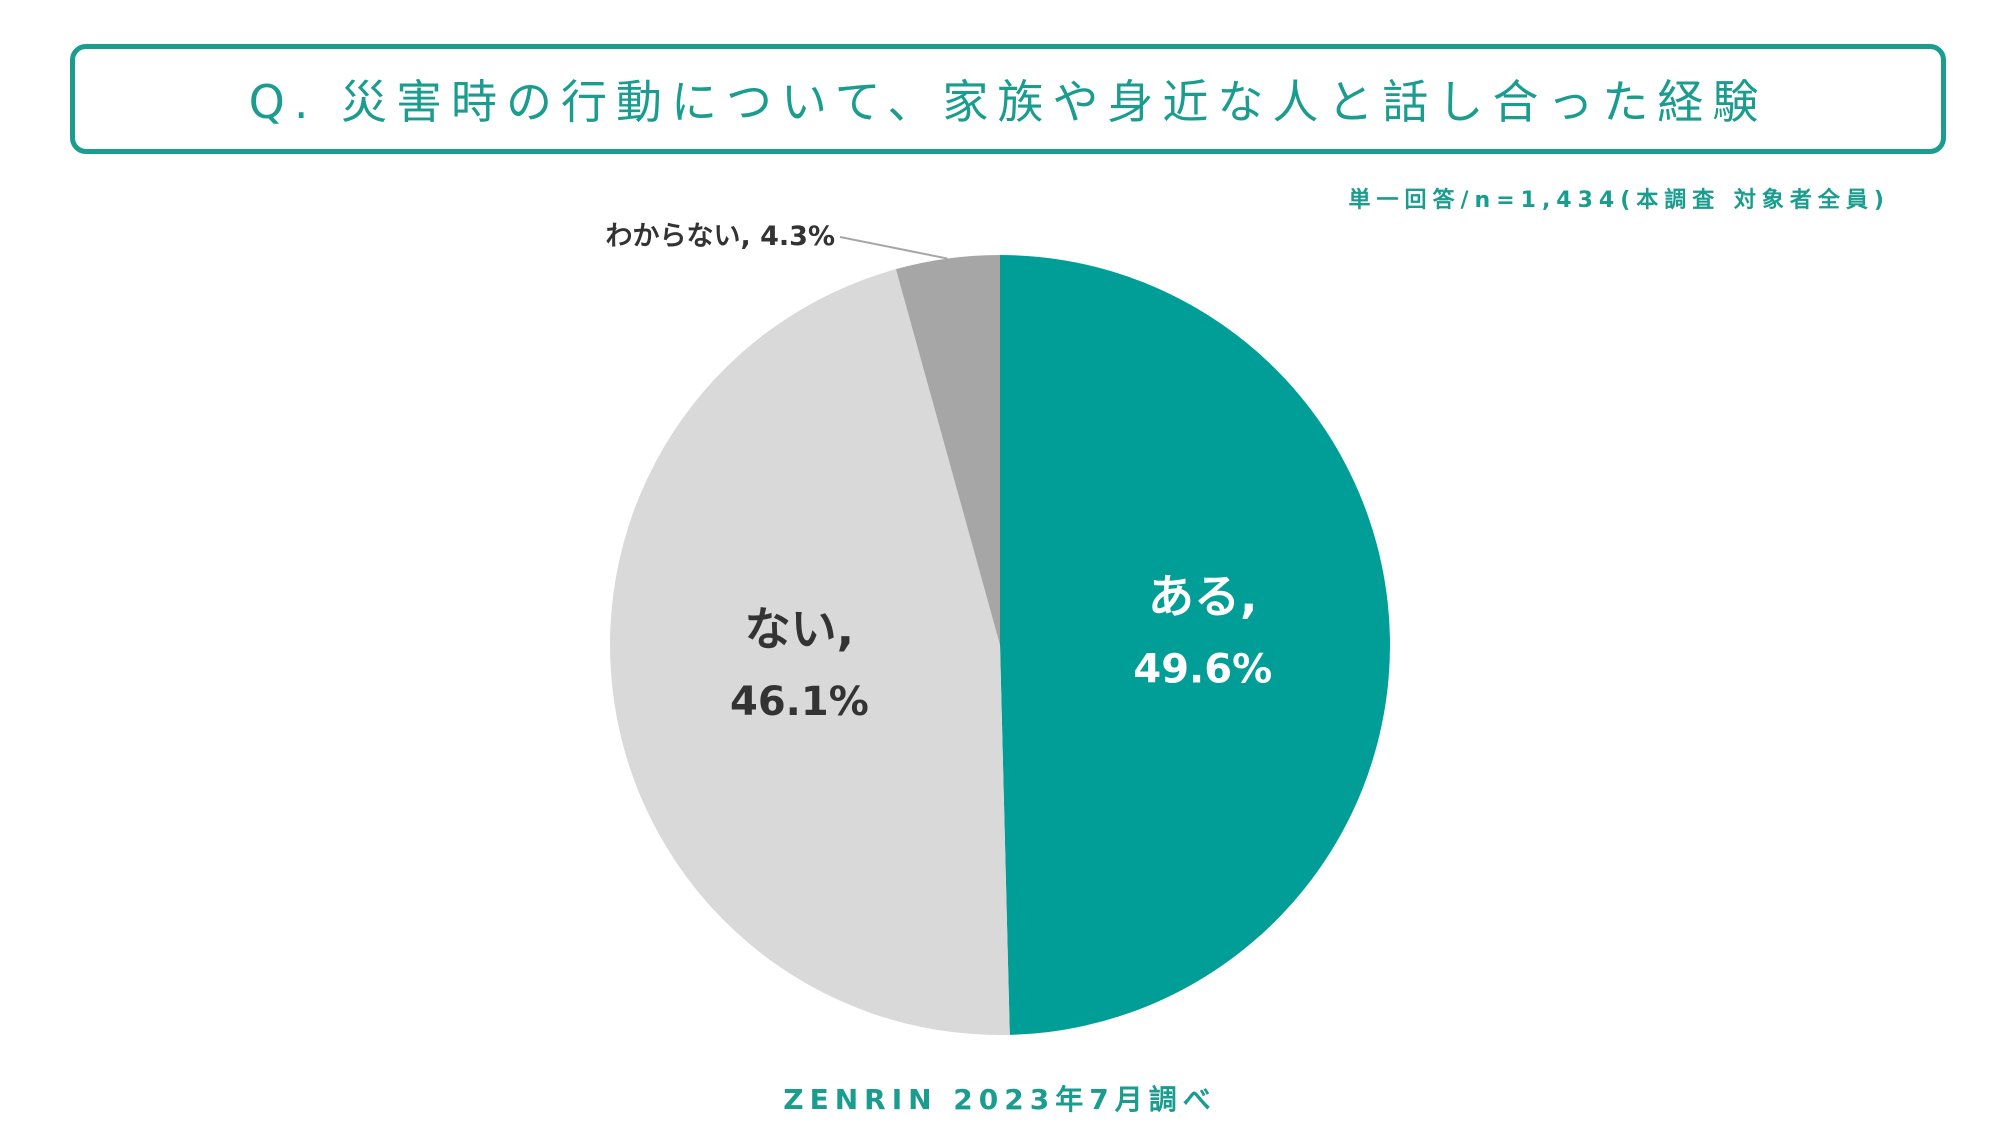 This screenshot has width=2000, height=1125. Describe the element at coordinates (720, 236) in the screenshot. I see `slice-label-wakaranai: わからない, 4.3%` at that location.